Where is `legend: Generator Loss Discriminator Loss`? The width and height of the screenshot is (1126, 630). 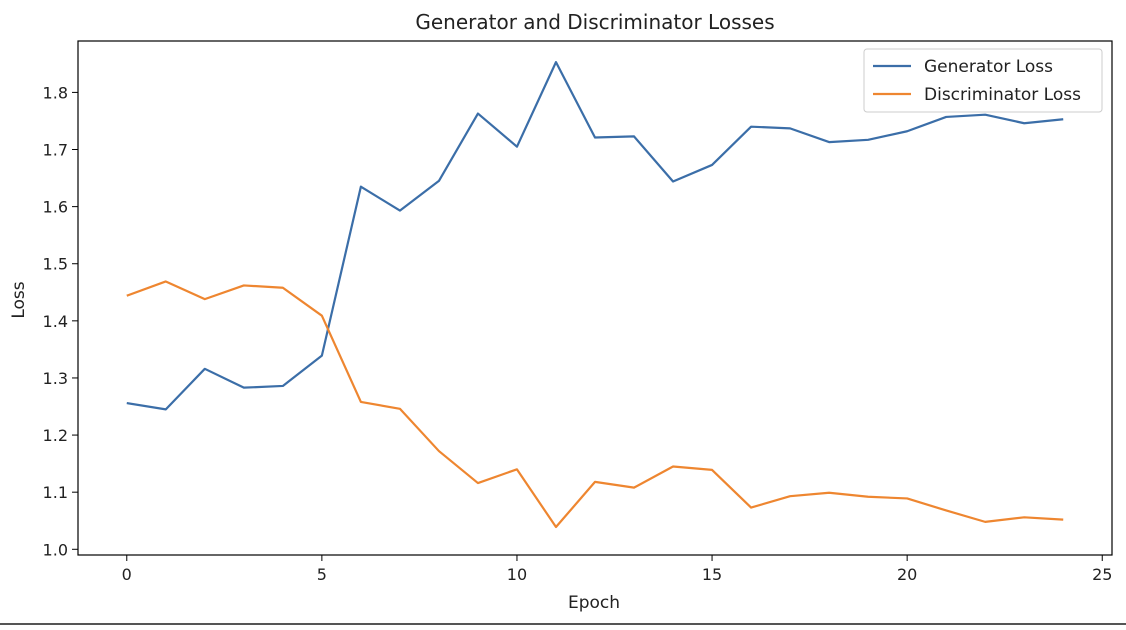
legend: Generator Loss Discriminator Loss is located at coordinates (983, 80).